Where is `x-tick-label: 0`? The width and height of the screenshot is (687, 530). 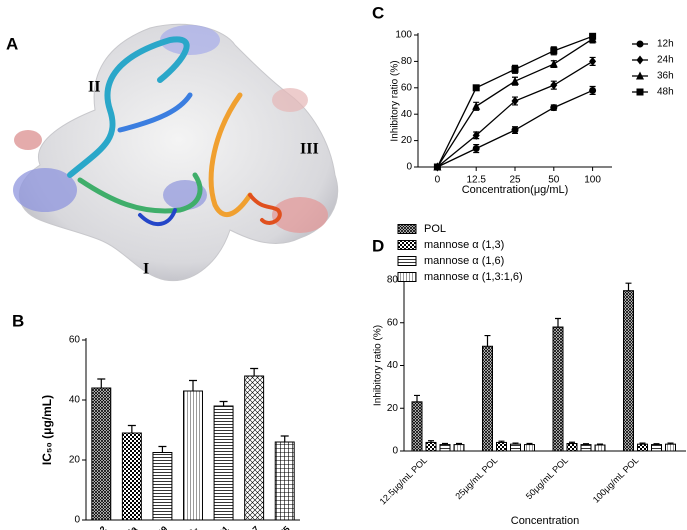
x-tick-label: 0 is located at coordinates (438, 180).